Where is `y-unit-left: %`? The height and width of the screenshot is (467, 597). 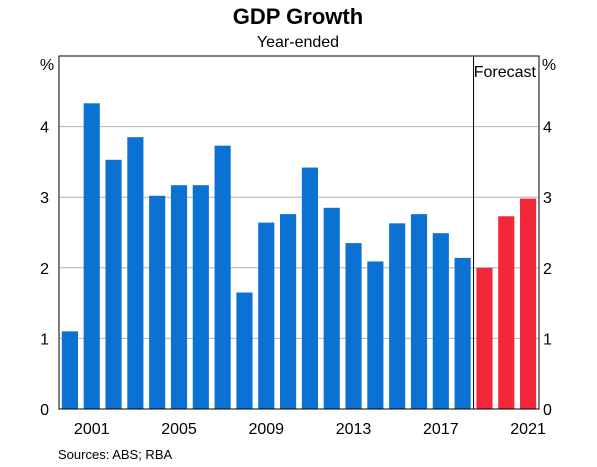
y-unit-left: % is located at coordinates (47, 65).